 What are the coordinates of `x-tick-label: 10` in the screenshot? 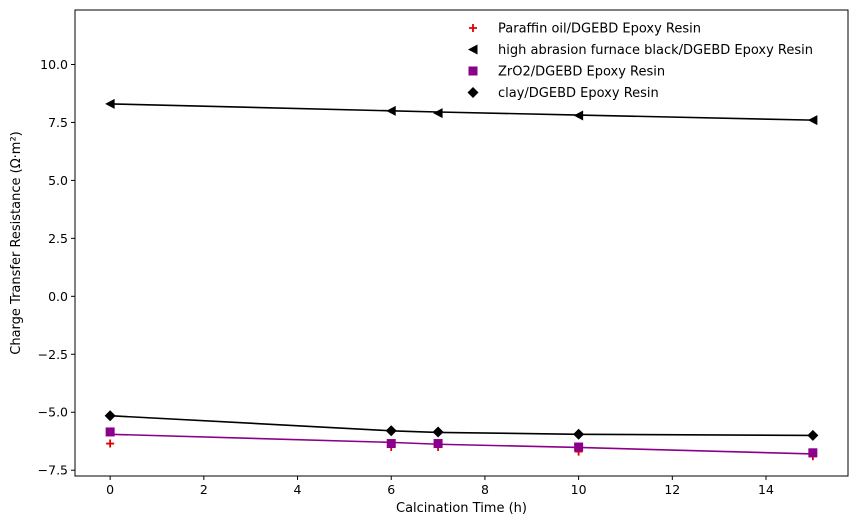 It's located at (579, 489).